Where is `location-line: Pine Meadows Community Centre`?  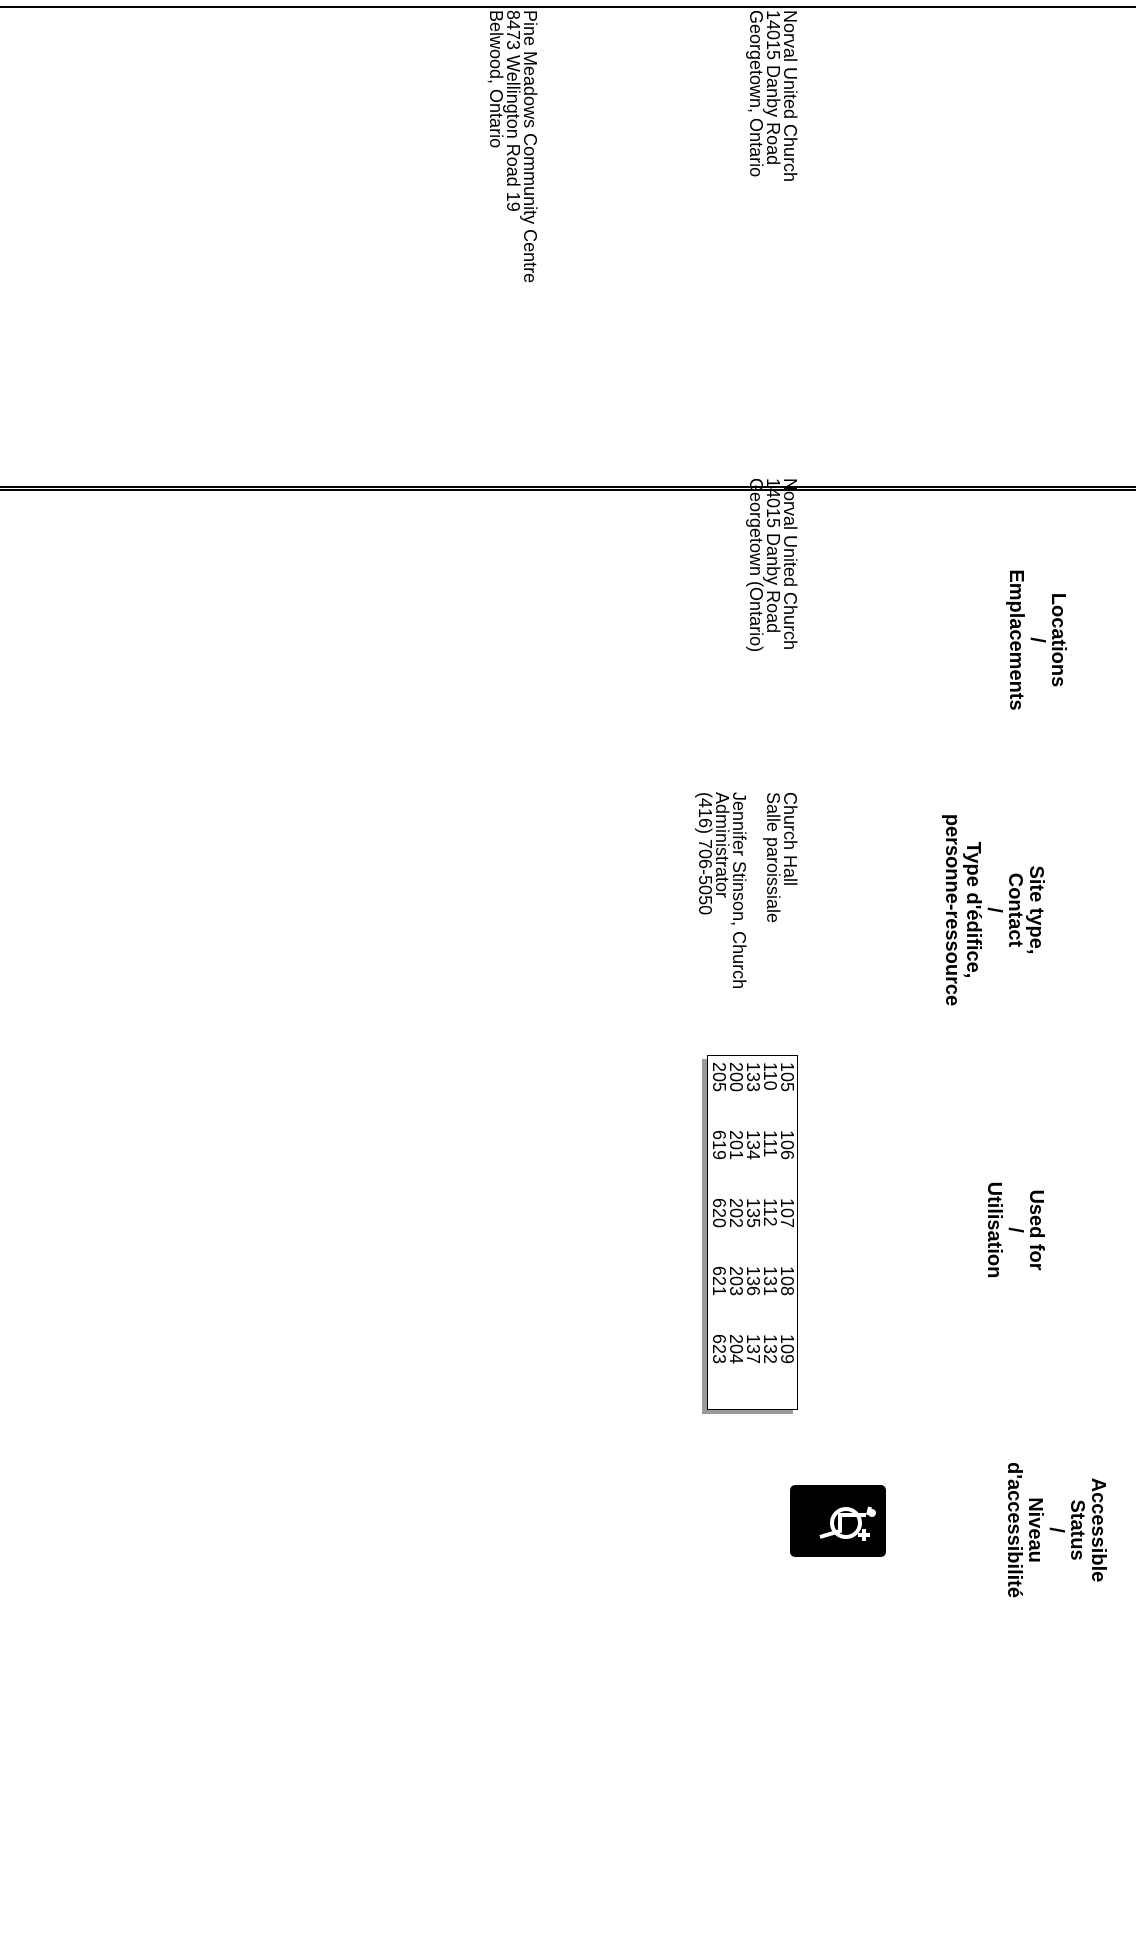
location-line: Pine Meadows Community Centre is located at coordinates (530, 147).